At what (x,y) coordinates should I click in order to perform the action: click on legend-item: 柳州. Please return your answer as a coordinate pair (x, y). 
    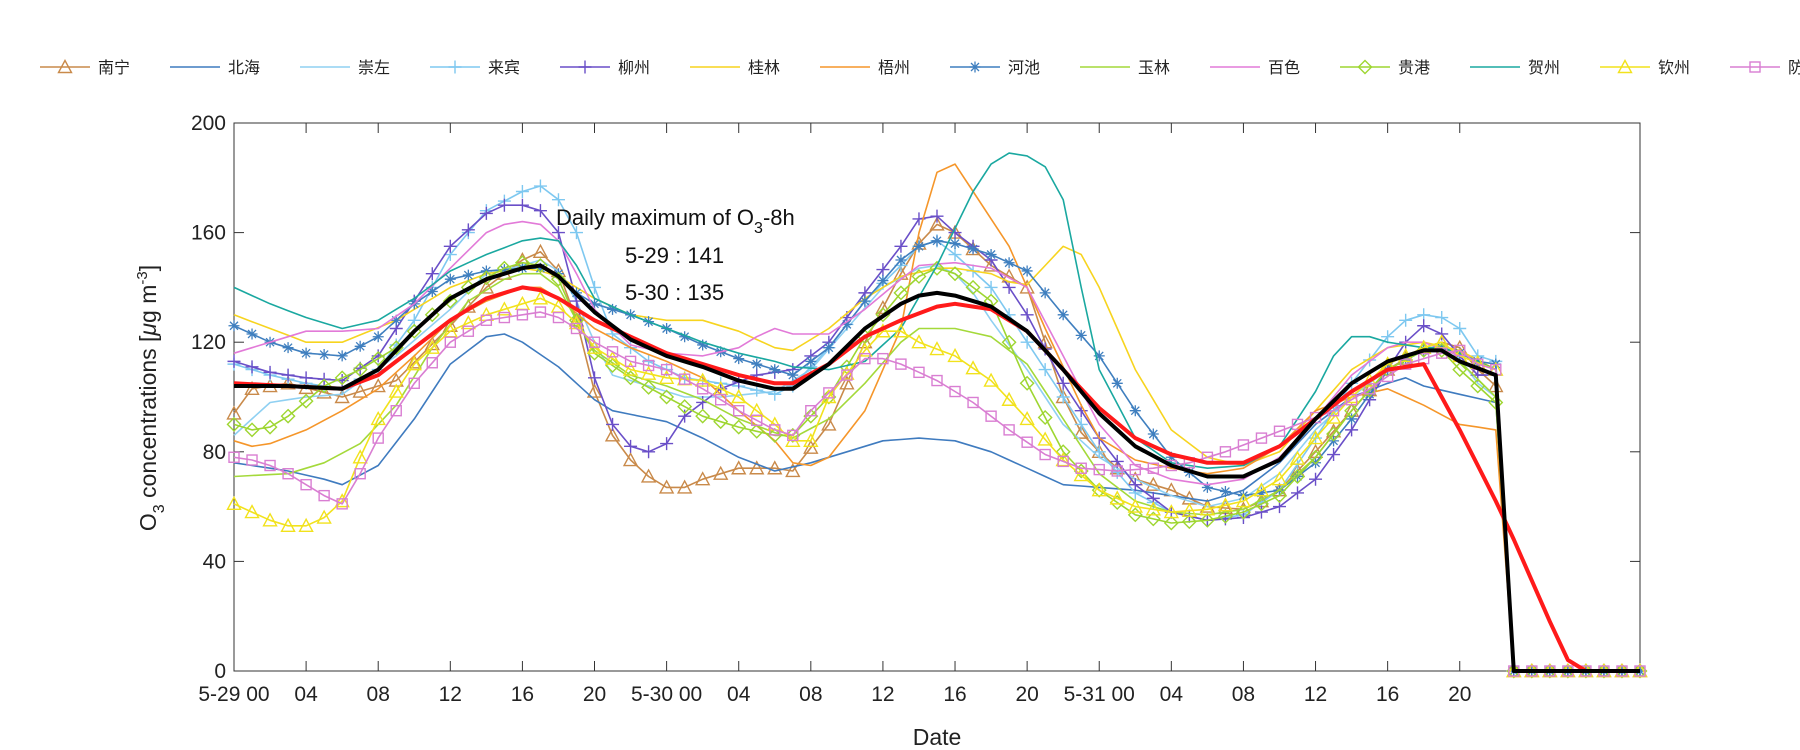
    Looking at the image, I should click on (605, 67).